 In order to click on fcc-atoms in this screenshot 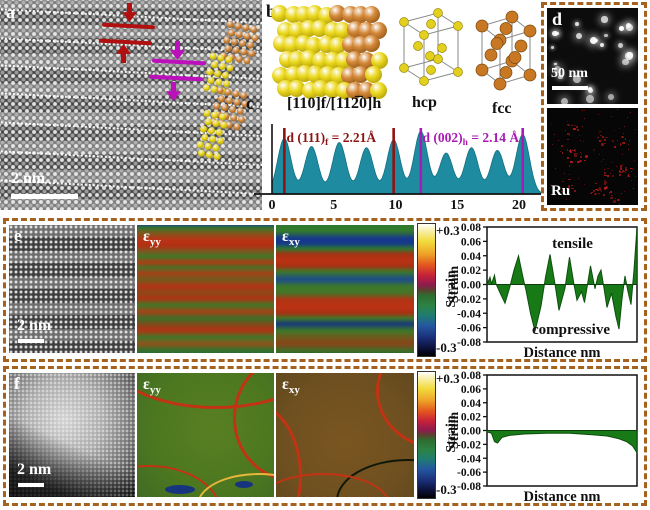, I will do `click(506, 50)`.